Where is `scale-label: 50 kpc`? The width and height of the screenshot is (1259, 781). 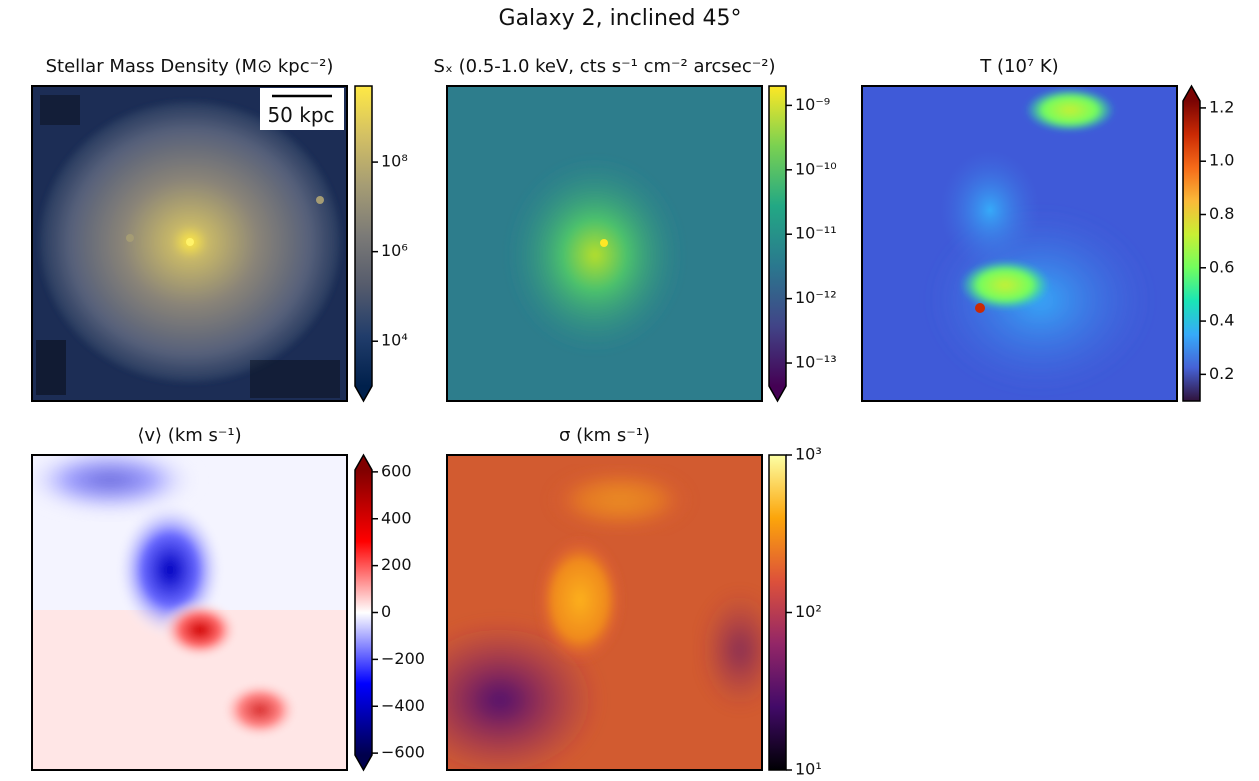 scale-label: 50 kpc is located at coordinates (300, 115).